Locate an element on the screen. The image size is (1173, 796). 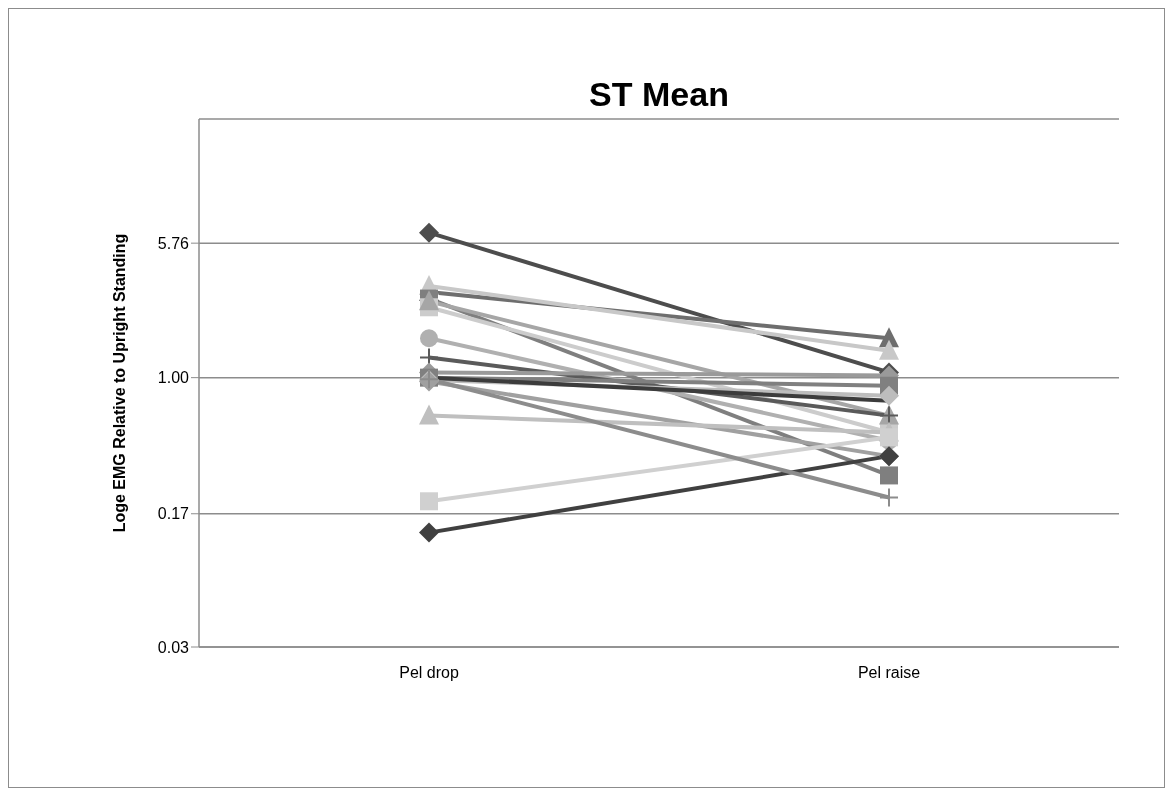
x-tick-label: Pel drop is located at coordinates (429, 673).